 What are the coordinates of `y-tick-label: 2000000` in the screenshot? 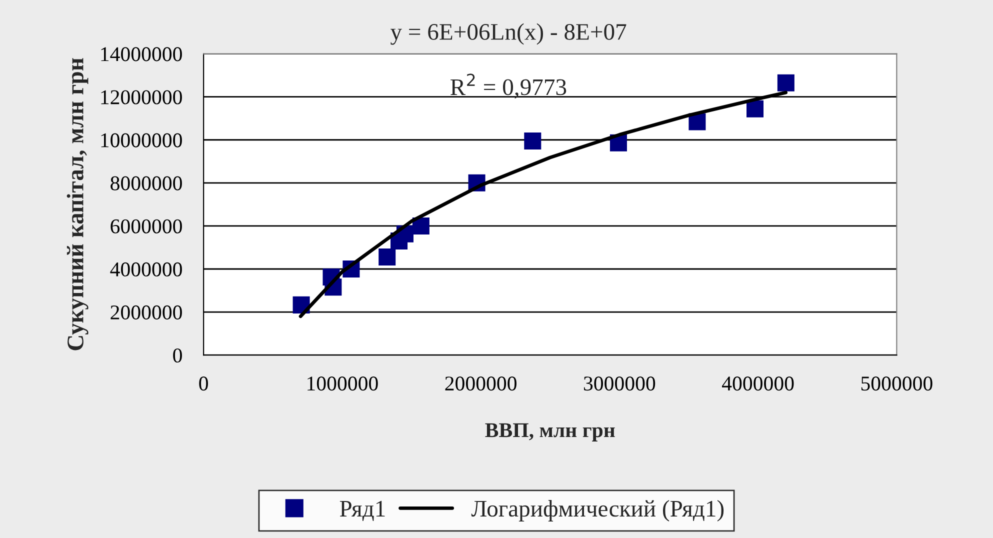 It's located at (146, 312).